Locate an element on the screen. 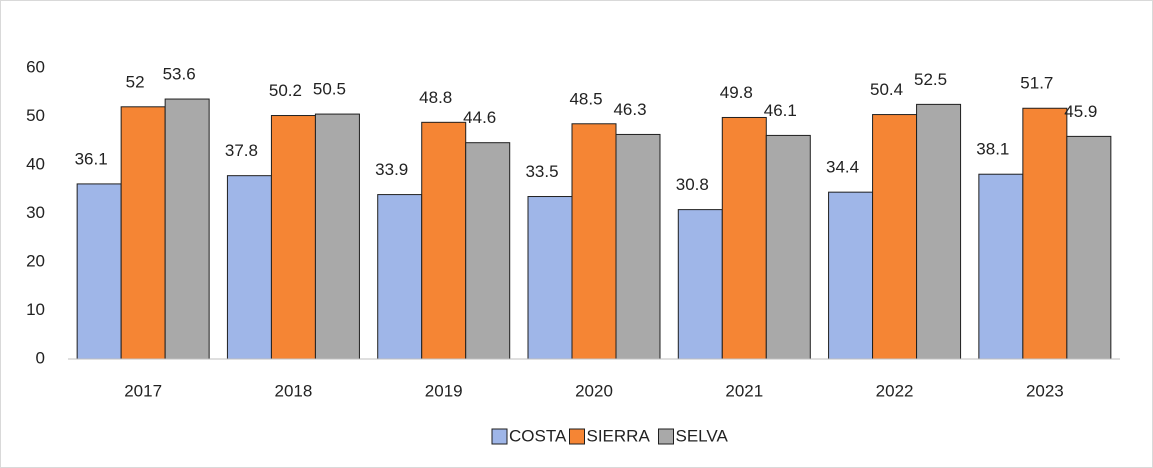 Image resolution: width=1153 pixels, height=468 pixels. data-label: 50.5 is located at coordinates (329, 89).